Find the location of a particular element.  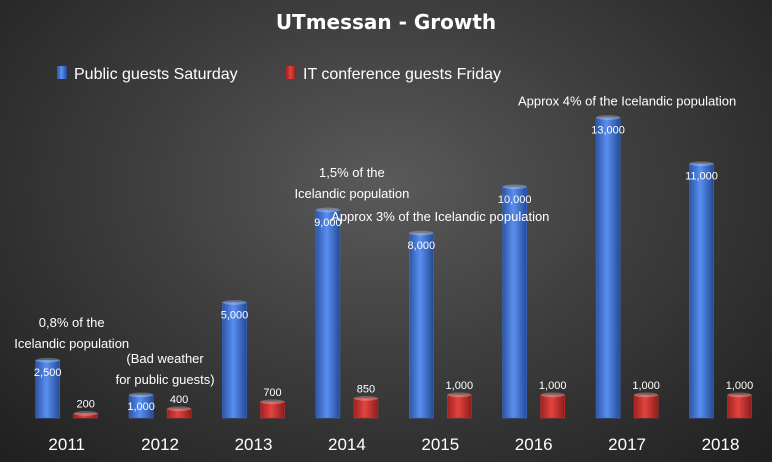

data-label-public-guests-saturday-2016: 10,000 is located at coordinates (515, 200).